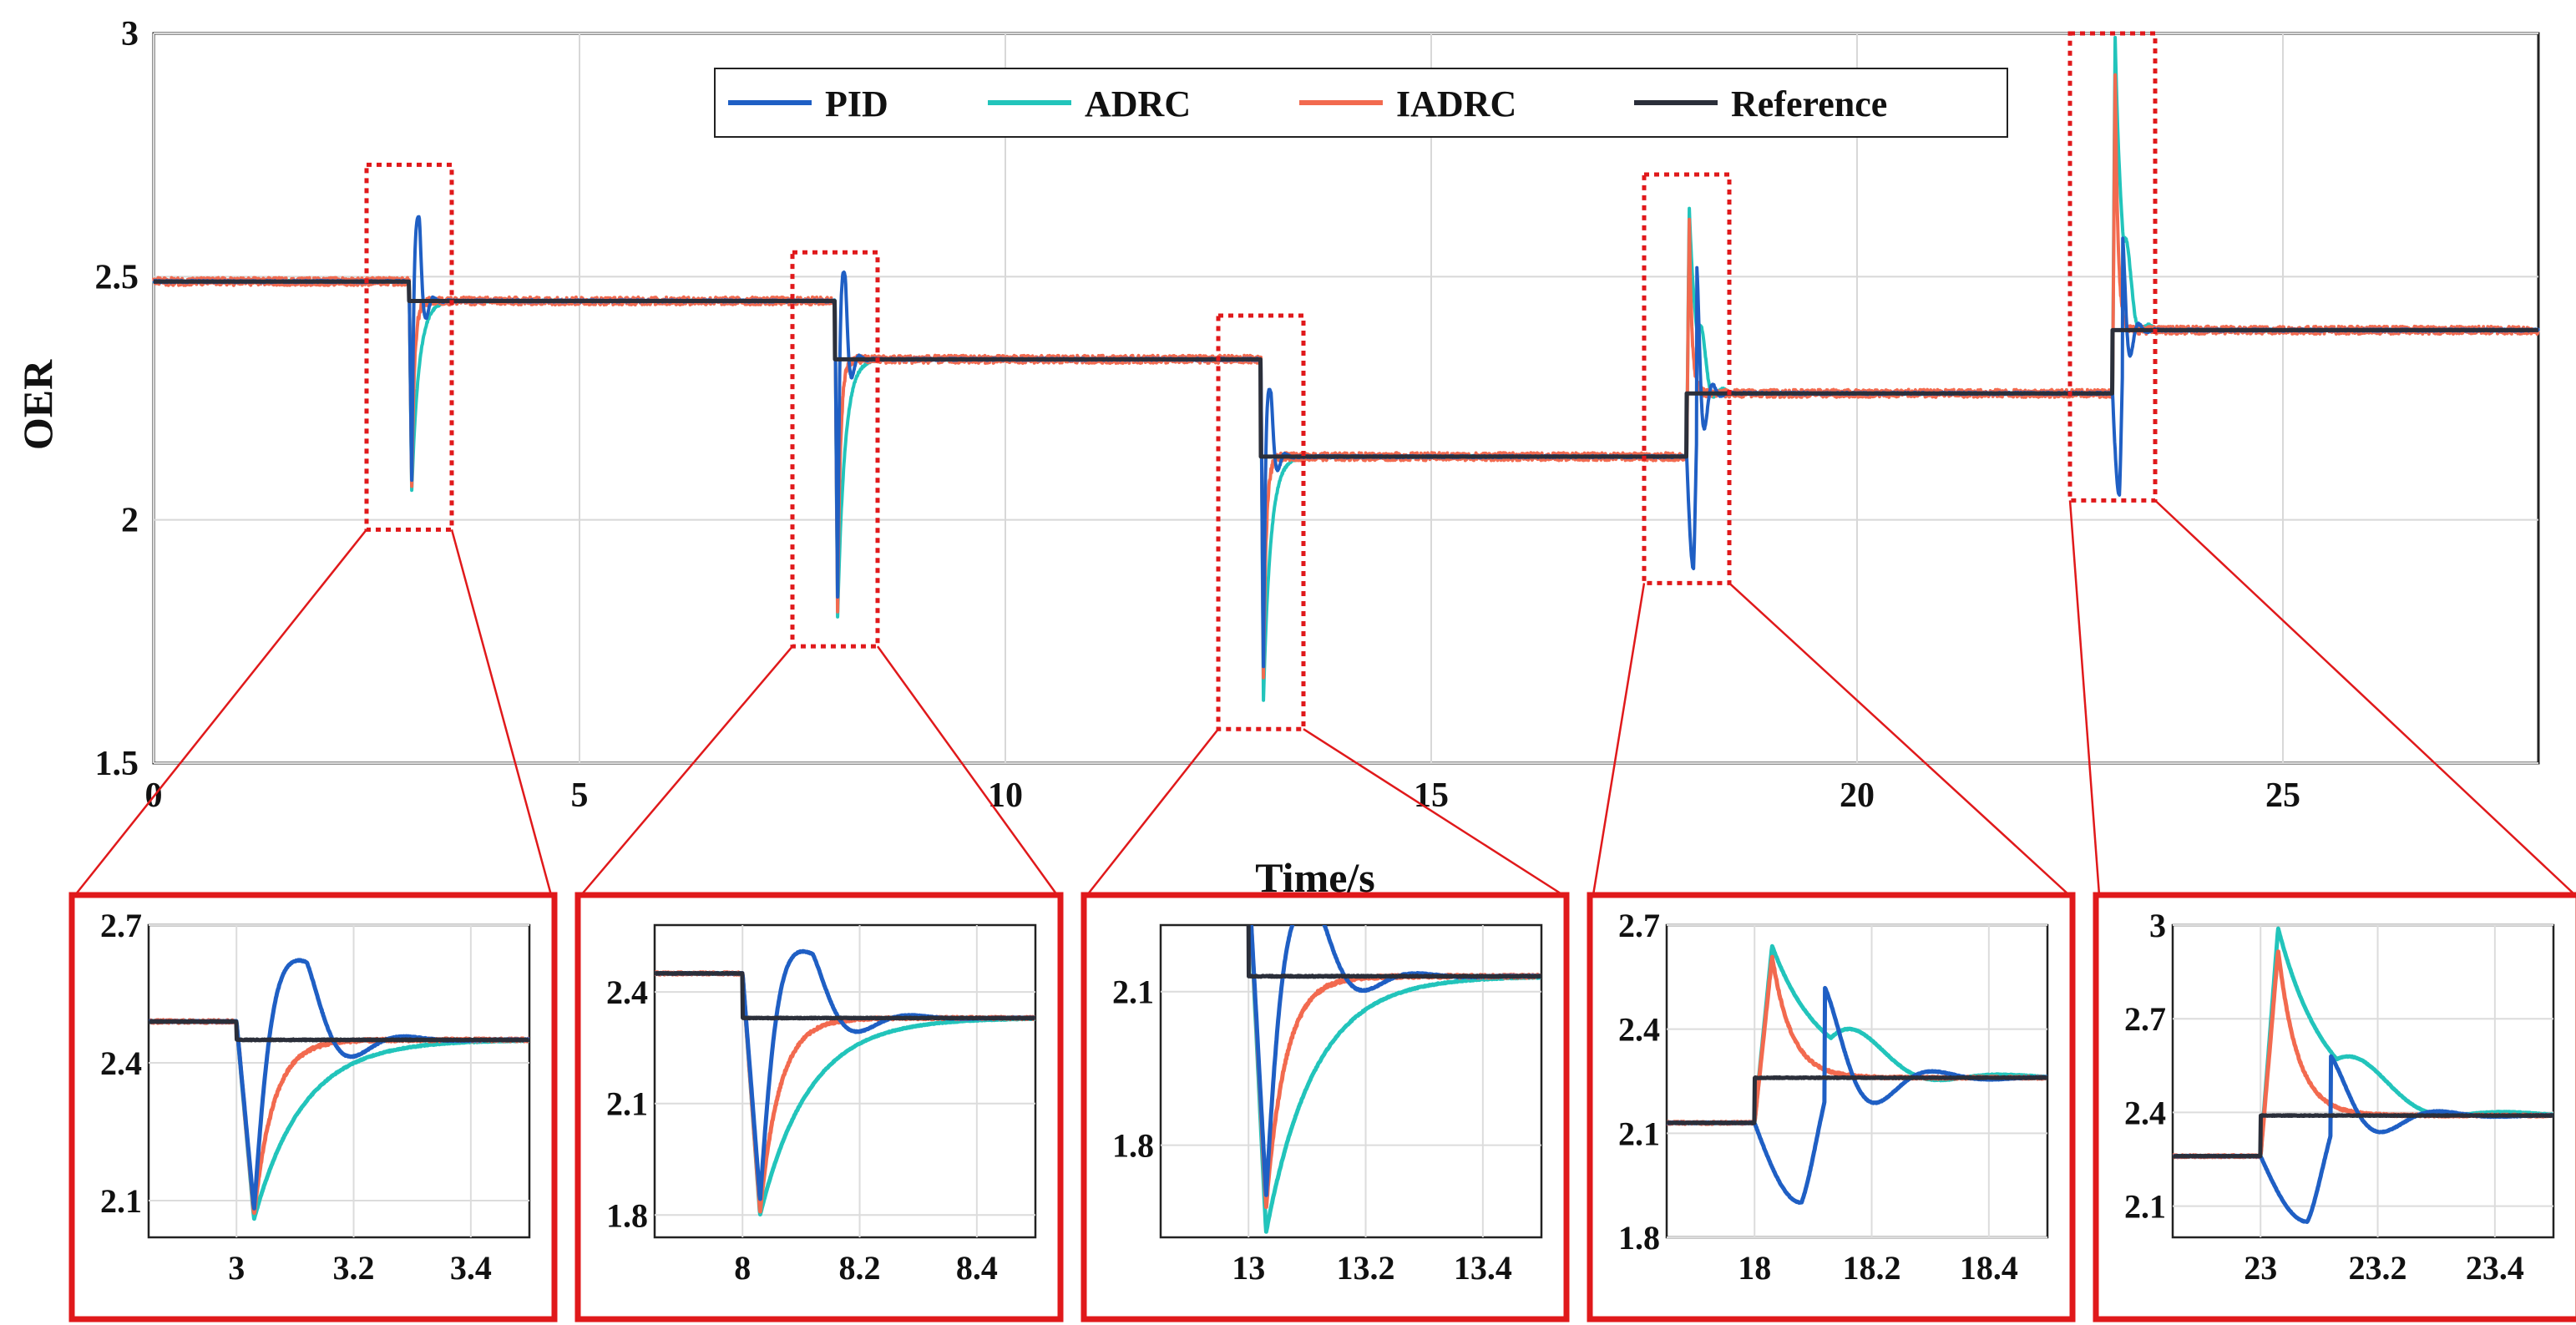  Describe the element at coordinates (117, 277) in the screenshot. I see `y-tick-label: 2.5` at that location.